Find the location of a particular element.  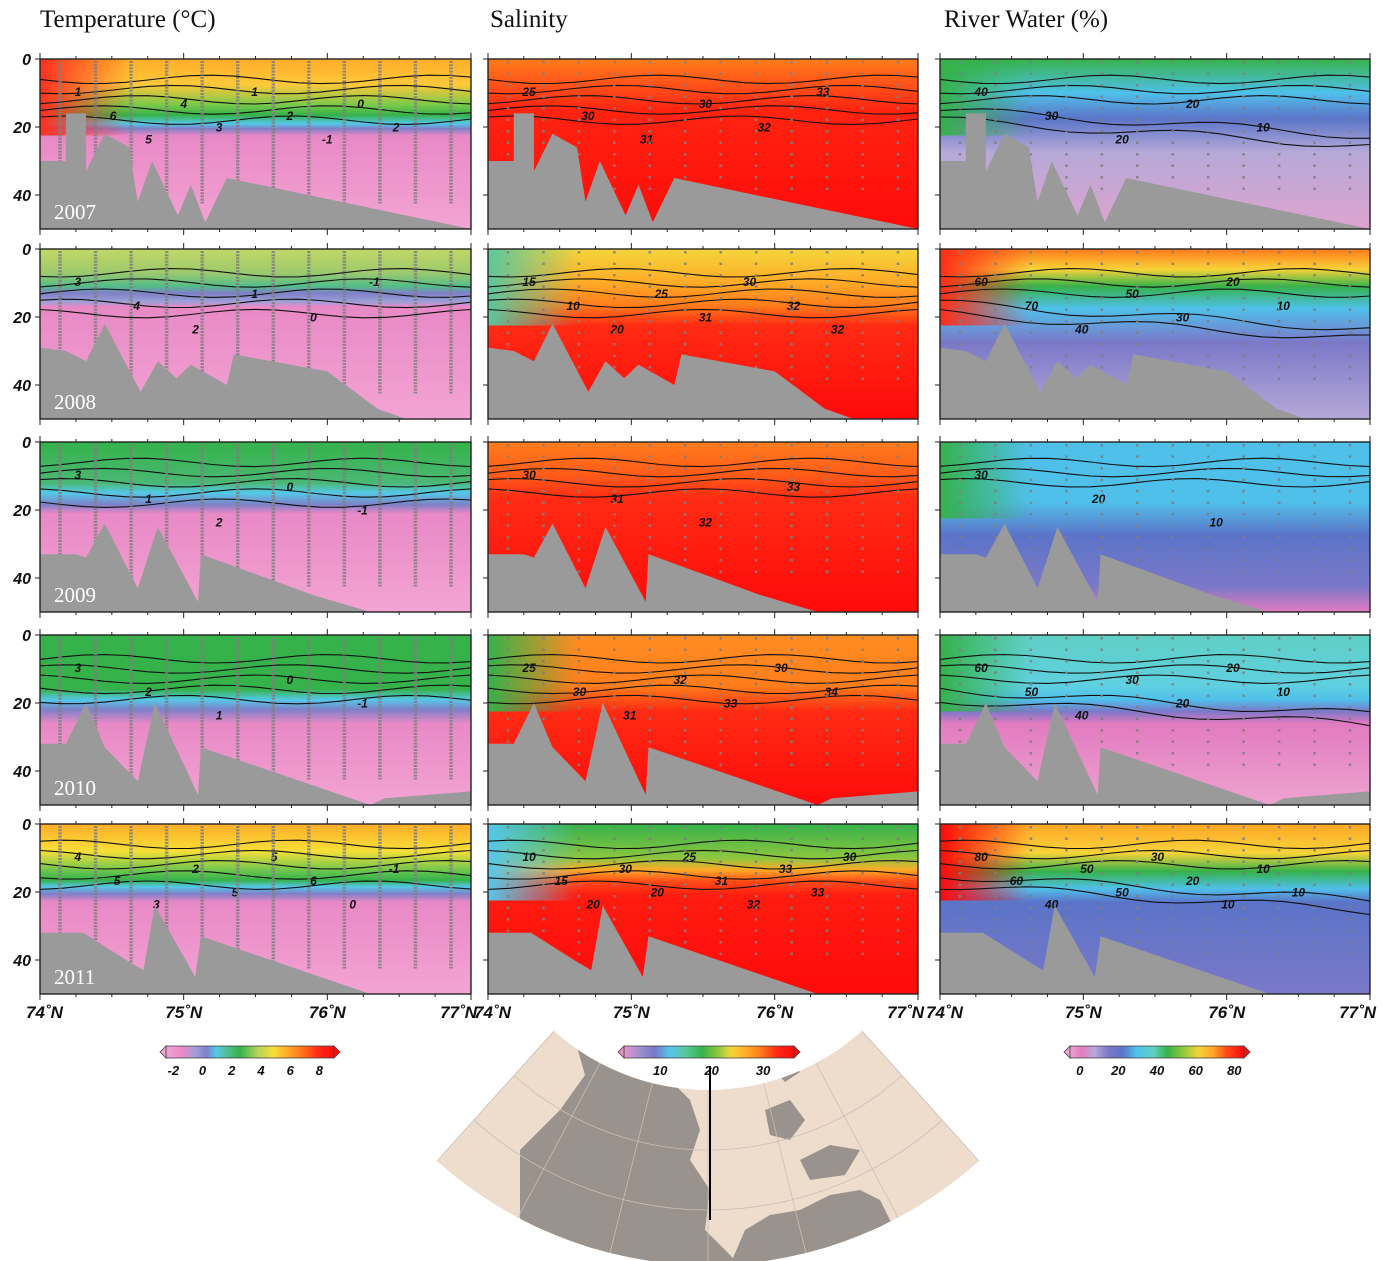

colorbar-tick-label: 4 is located at coordinates (260, 1070).